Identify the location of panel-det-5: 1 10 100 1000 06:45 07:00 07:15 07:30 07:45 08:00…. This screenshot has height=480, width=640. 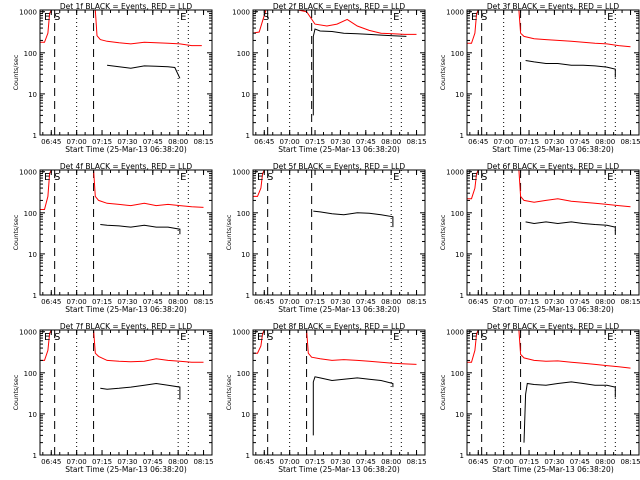
(326, 238).